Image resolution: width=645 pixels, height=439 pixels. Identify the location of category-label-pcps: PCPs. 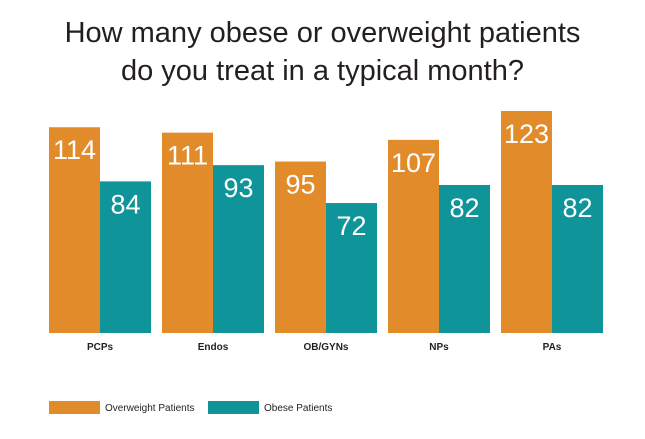
(100, 347).